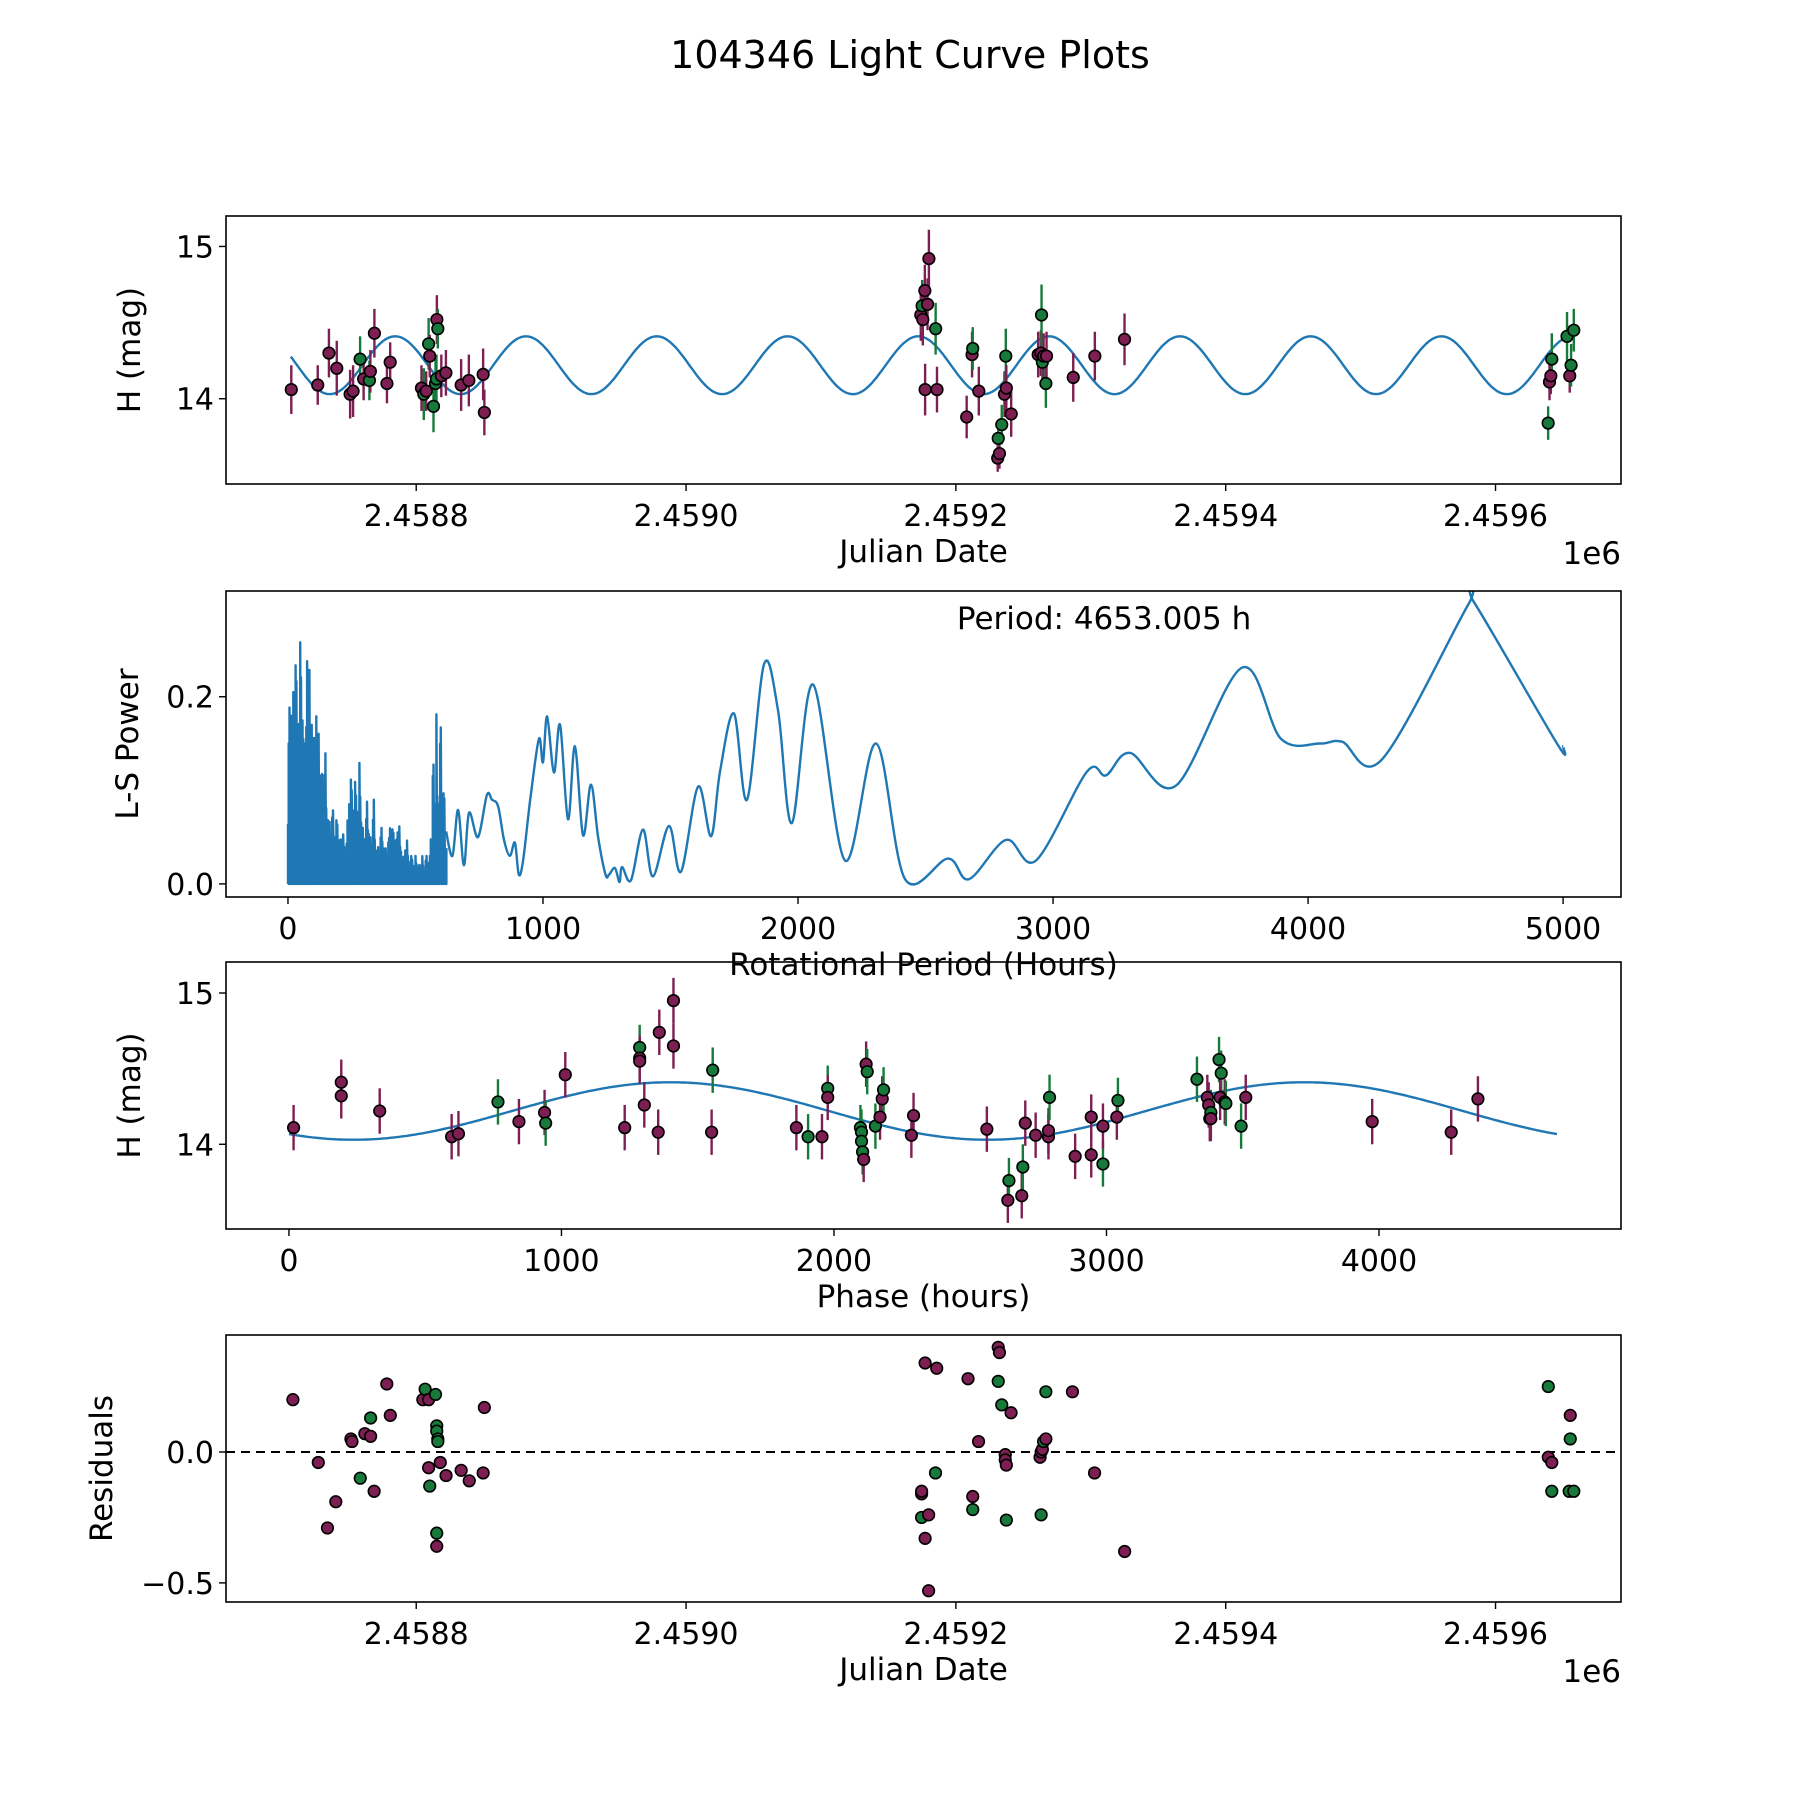 The width and height of the screenshot is (1800, 1800). I want to click on x-tick-label: 2.4590, so click(686, 516).